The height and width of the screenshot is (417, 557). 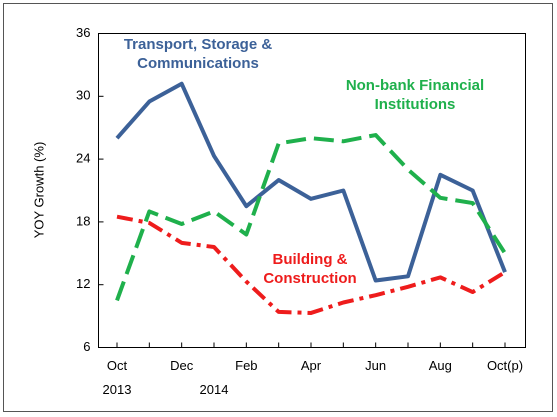 I want to click on x-tick-label: Apr, so click(x=311, y=365).